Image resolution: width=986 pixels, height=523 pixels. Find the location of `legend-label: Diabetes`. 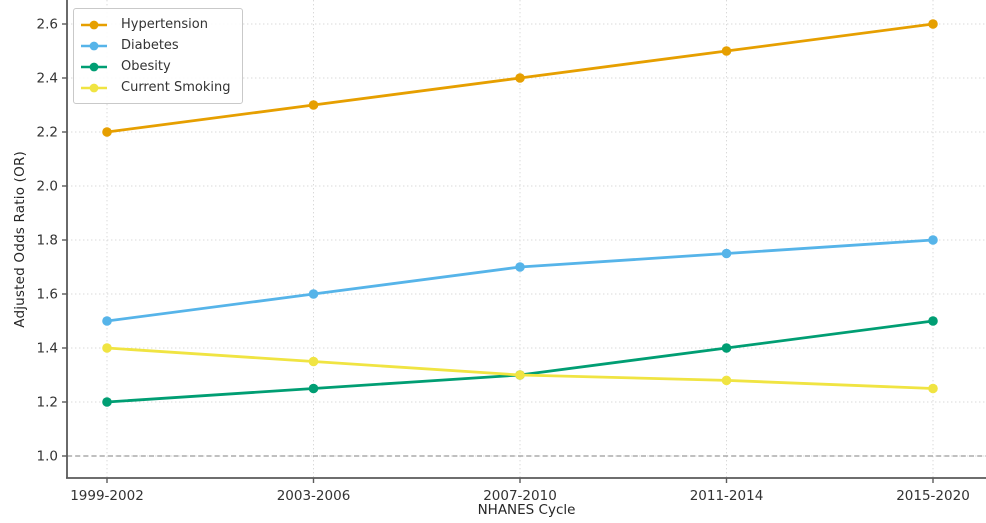

legend-label: Diabetes is located at coordinates (150, 45).